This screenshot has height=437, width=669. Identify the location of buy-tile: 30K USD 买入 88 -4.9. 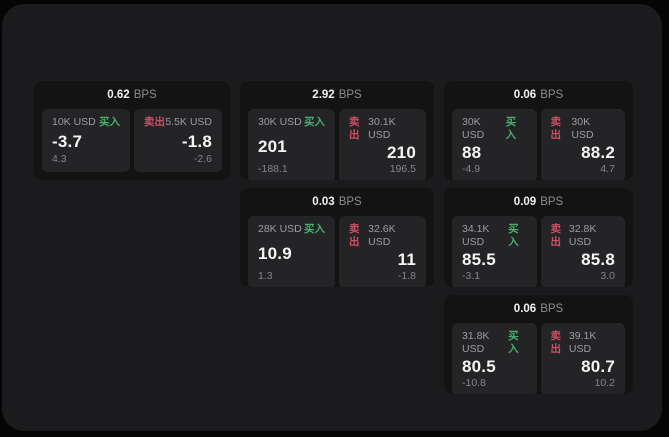
(494, 144).